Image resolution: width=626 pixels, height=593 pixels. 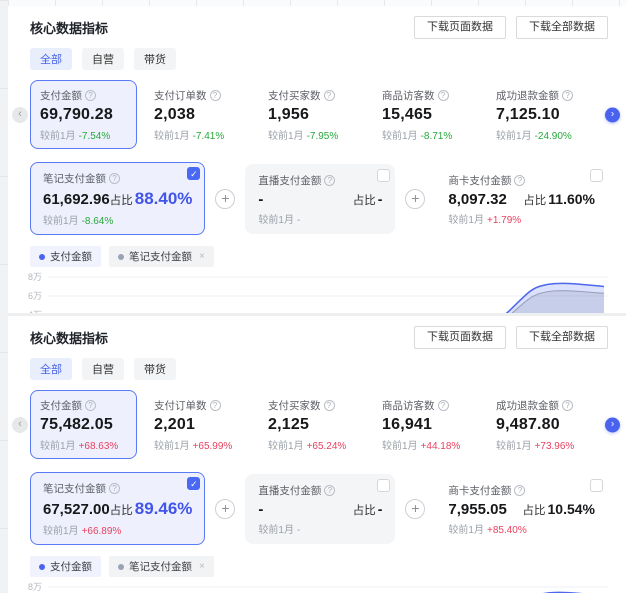 I want to click on delta-value: -7.95%, so click(x=322, y=137).